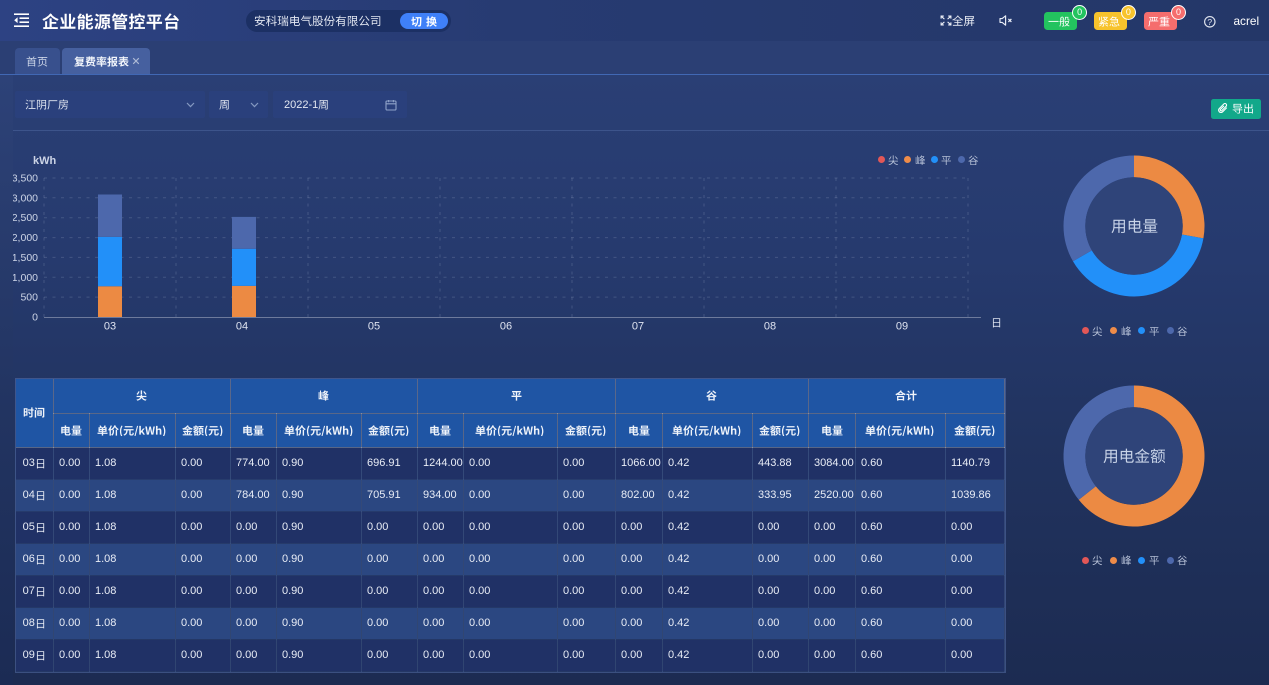  What do you see at coordinates (902, 327) in the screenshot?
I see `svg-text: 09` at bounding box center [902, 327].